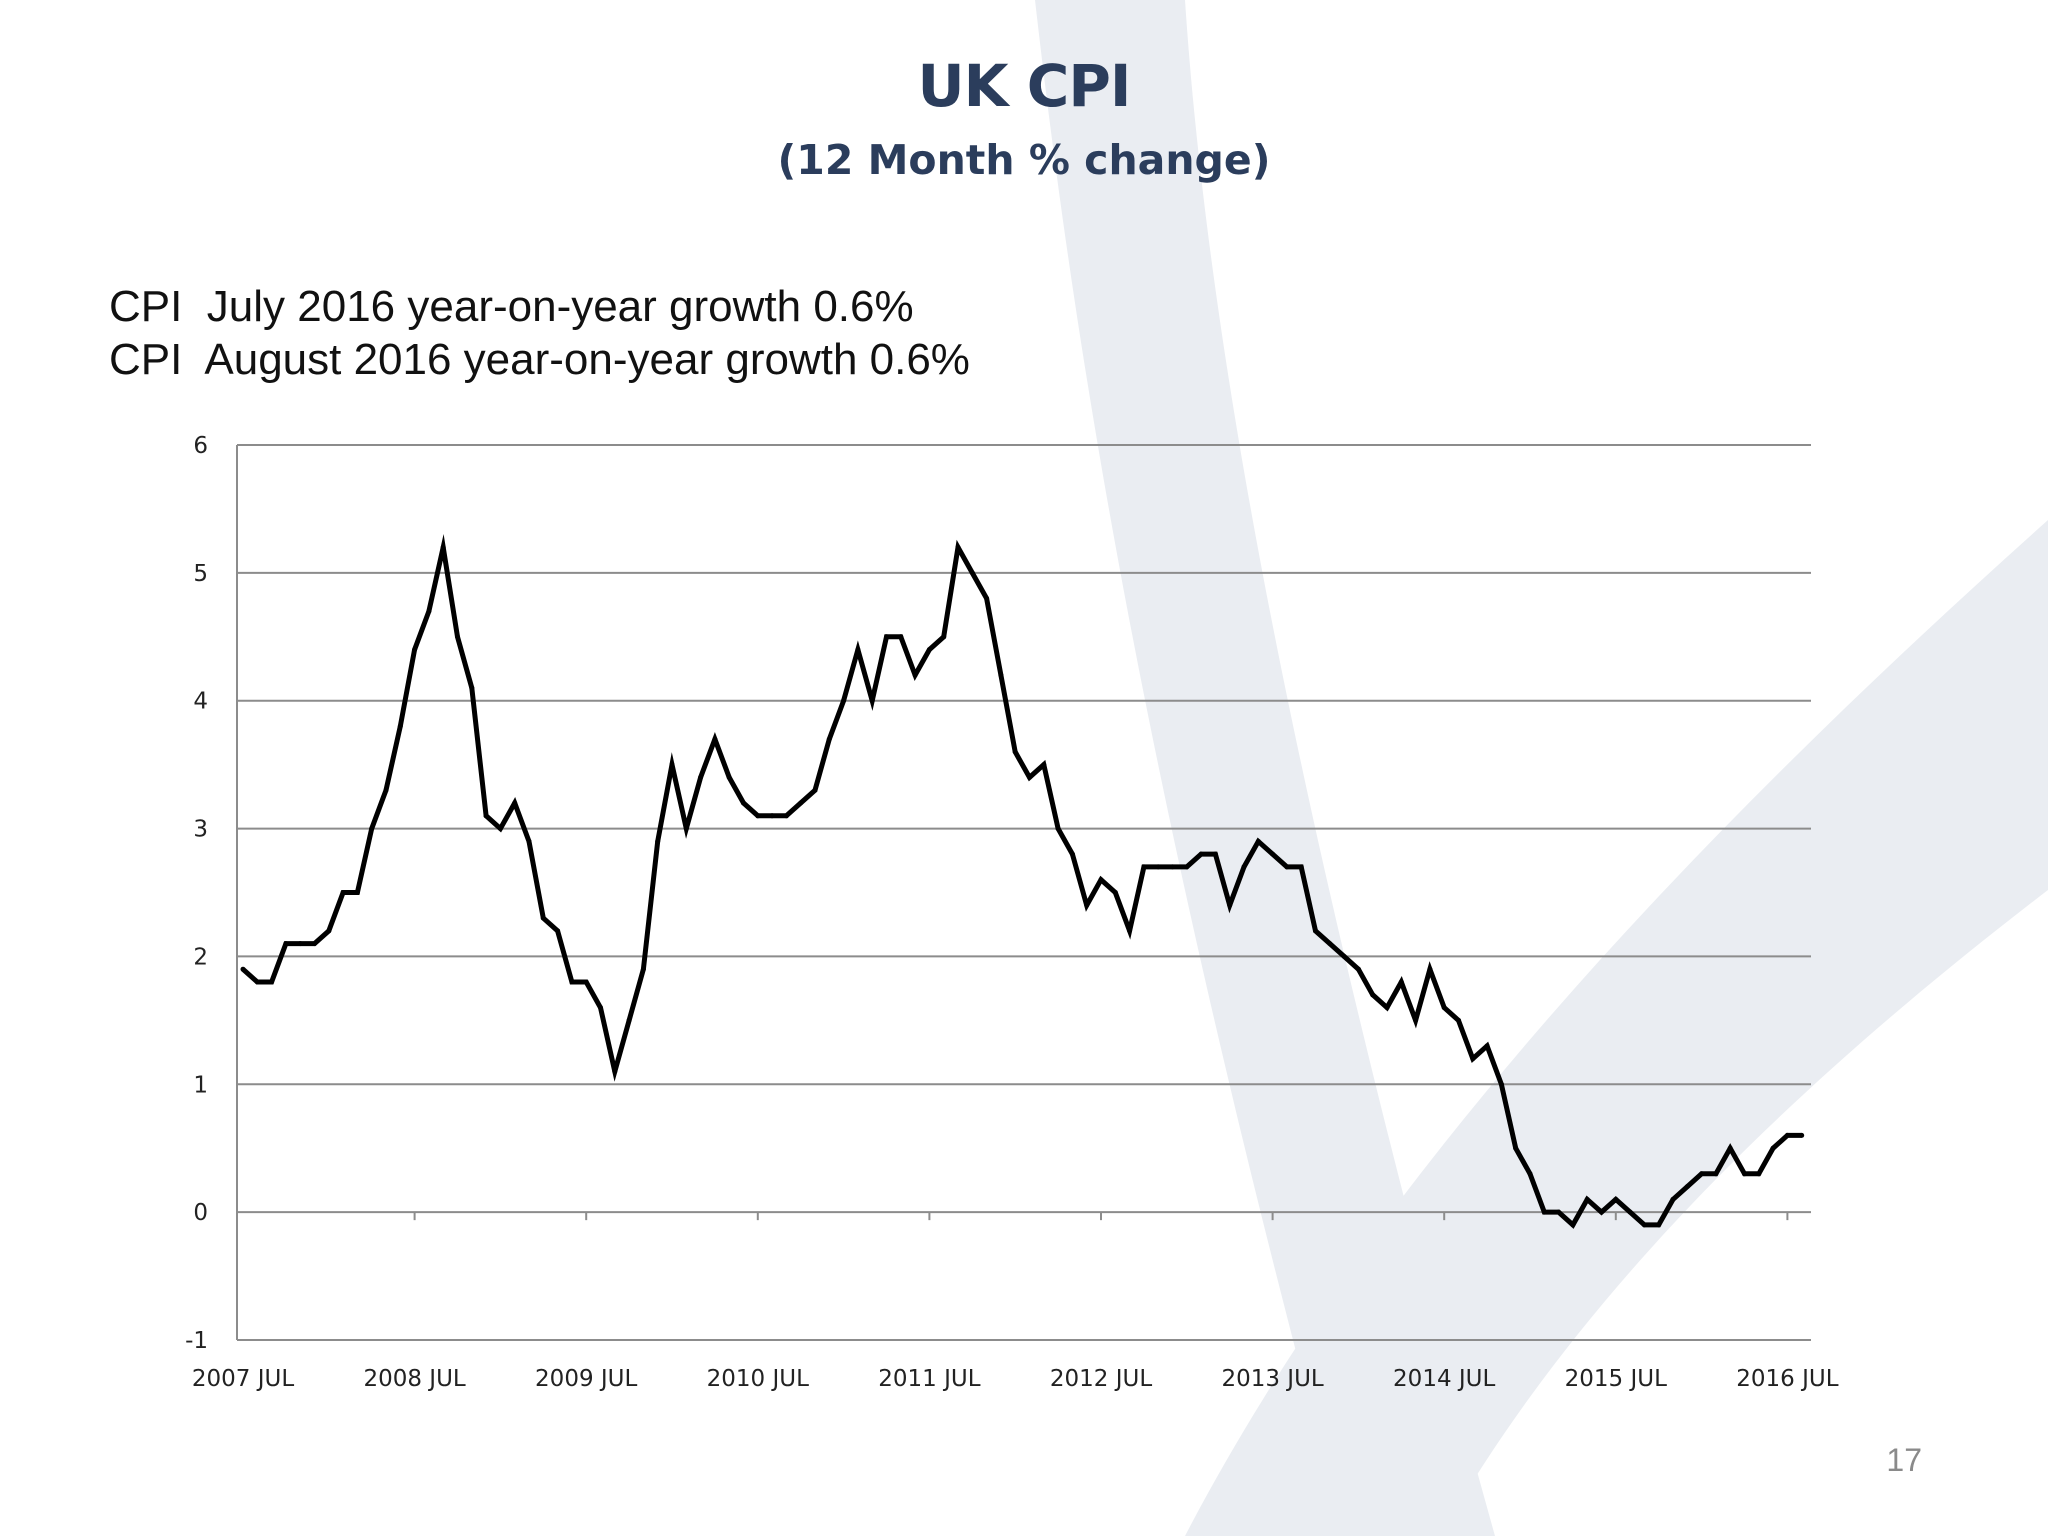 This screenshot has width=2048, height=1536. I want to click on y-tick-label: 5, so click(200, 574).